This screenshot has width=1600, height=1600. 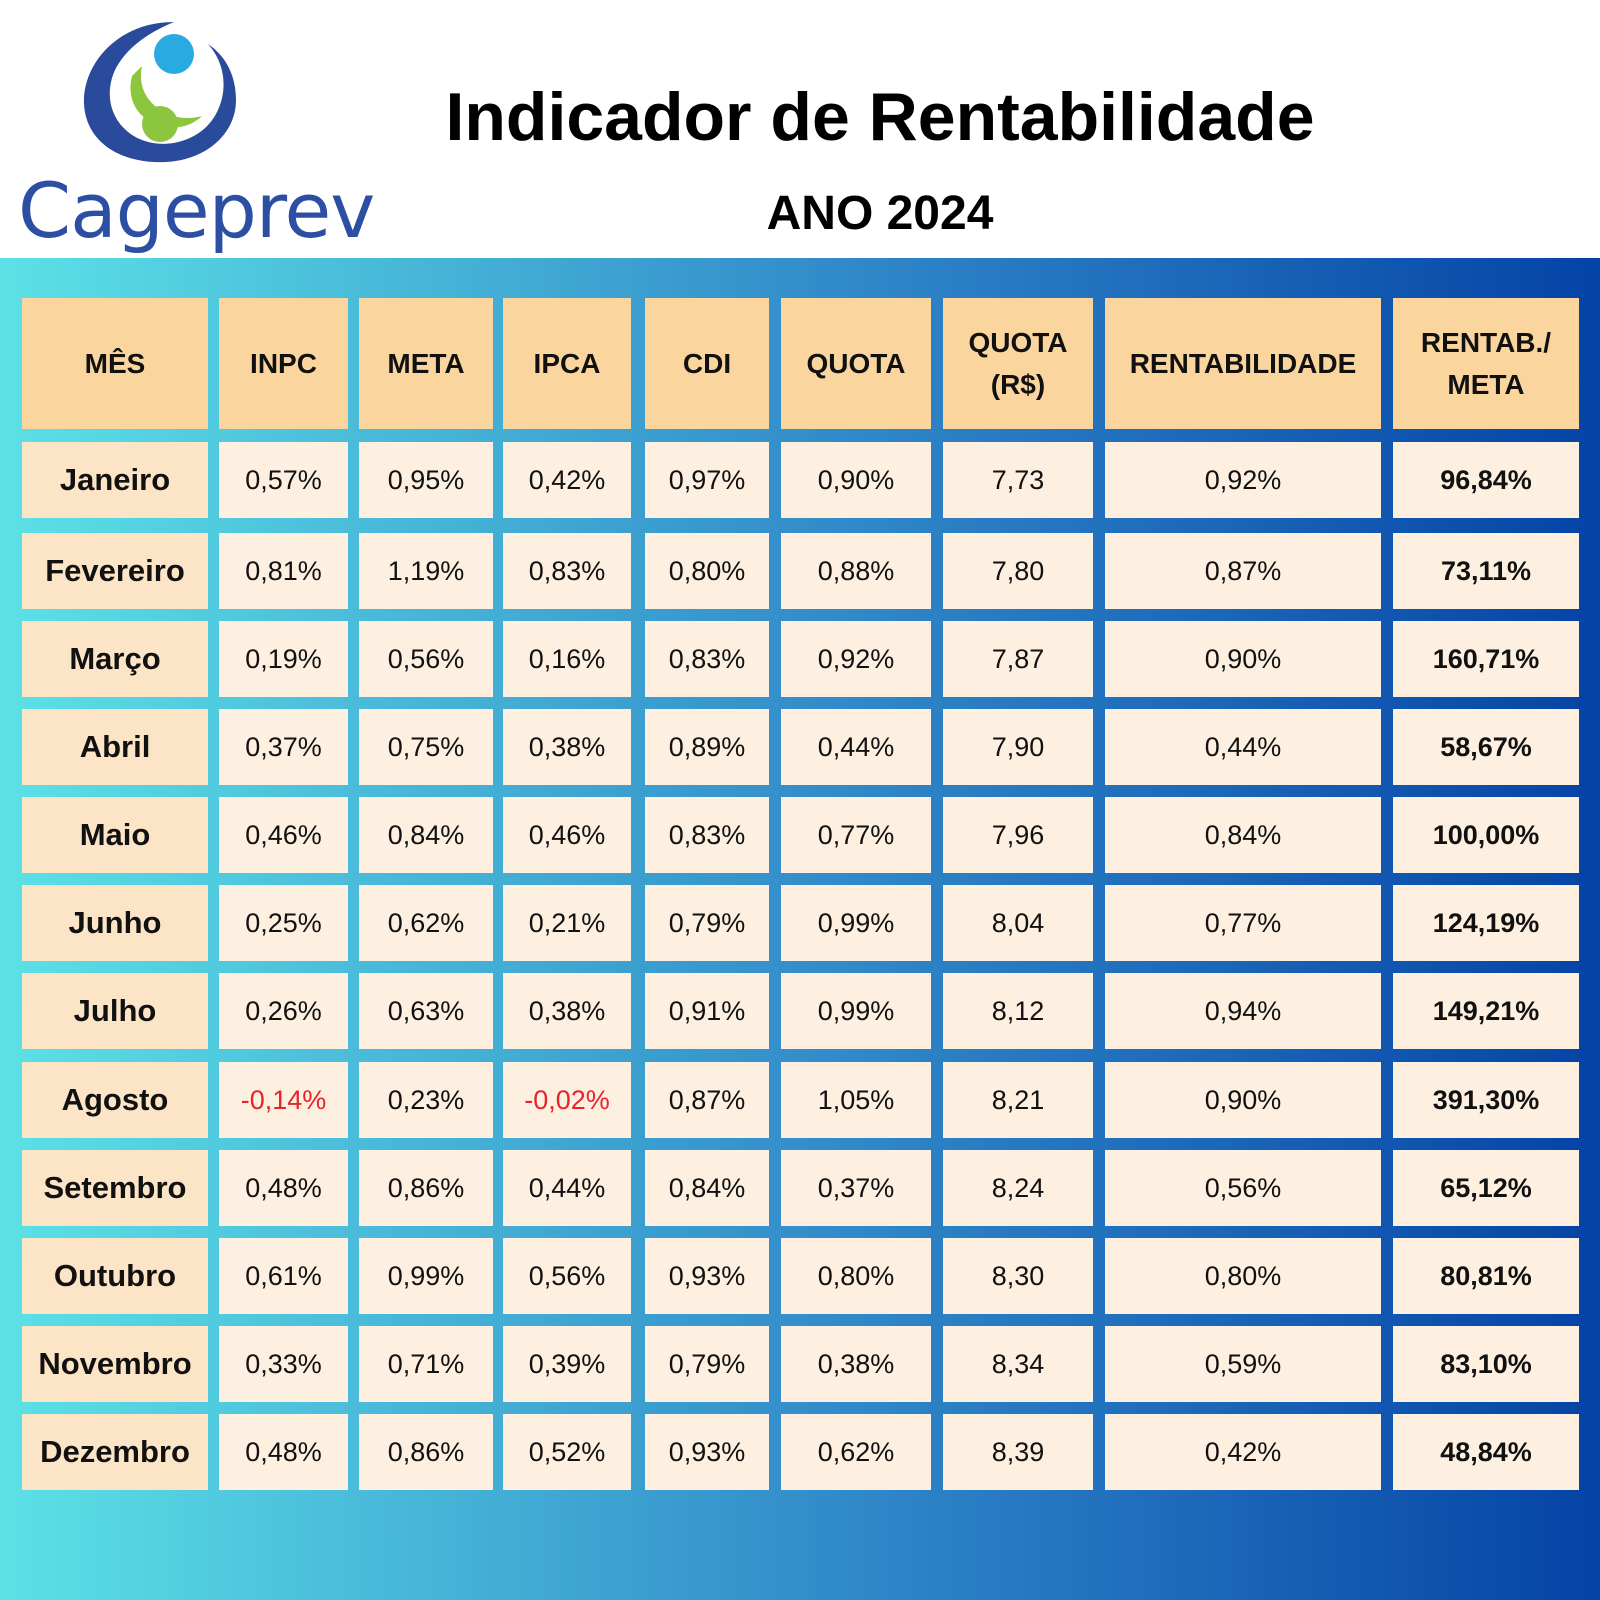 I want to click on cell-ipca: -0,02%, so click(x=567, y=1100).